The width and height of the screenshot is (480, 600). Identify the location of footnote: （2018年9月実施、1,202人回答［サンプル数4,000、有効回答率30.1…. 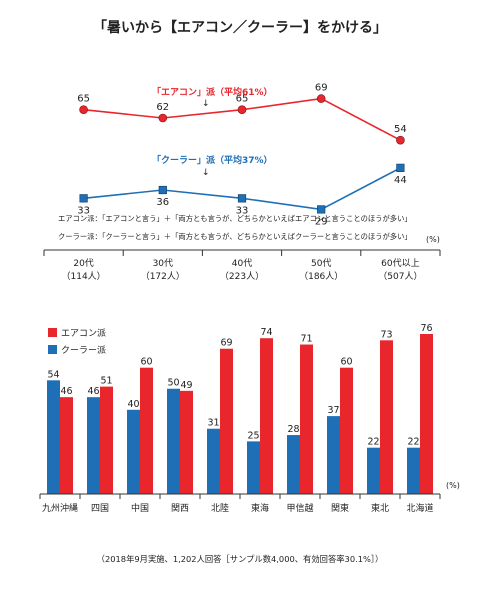
(240, 559).